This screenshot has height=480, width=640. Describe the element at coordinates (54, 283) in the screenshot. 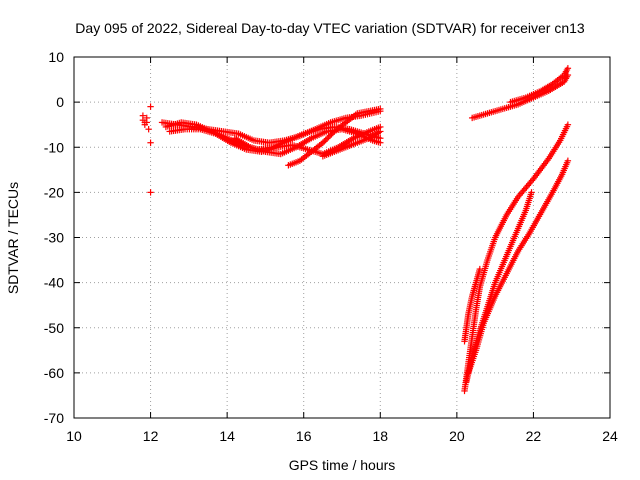

I see `y-tick-label: -40` at that location.